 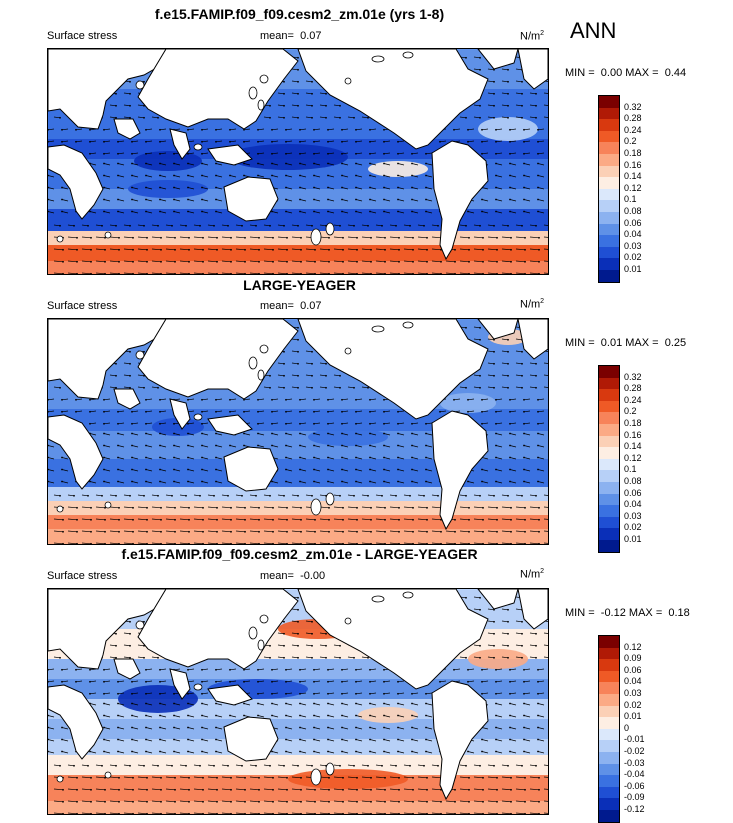 I want to click on panel-2-mean-value: 0.07, so click(x=311, y=306).